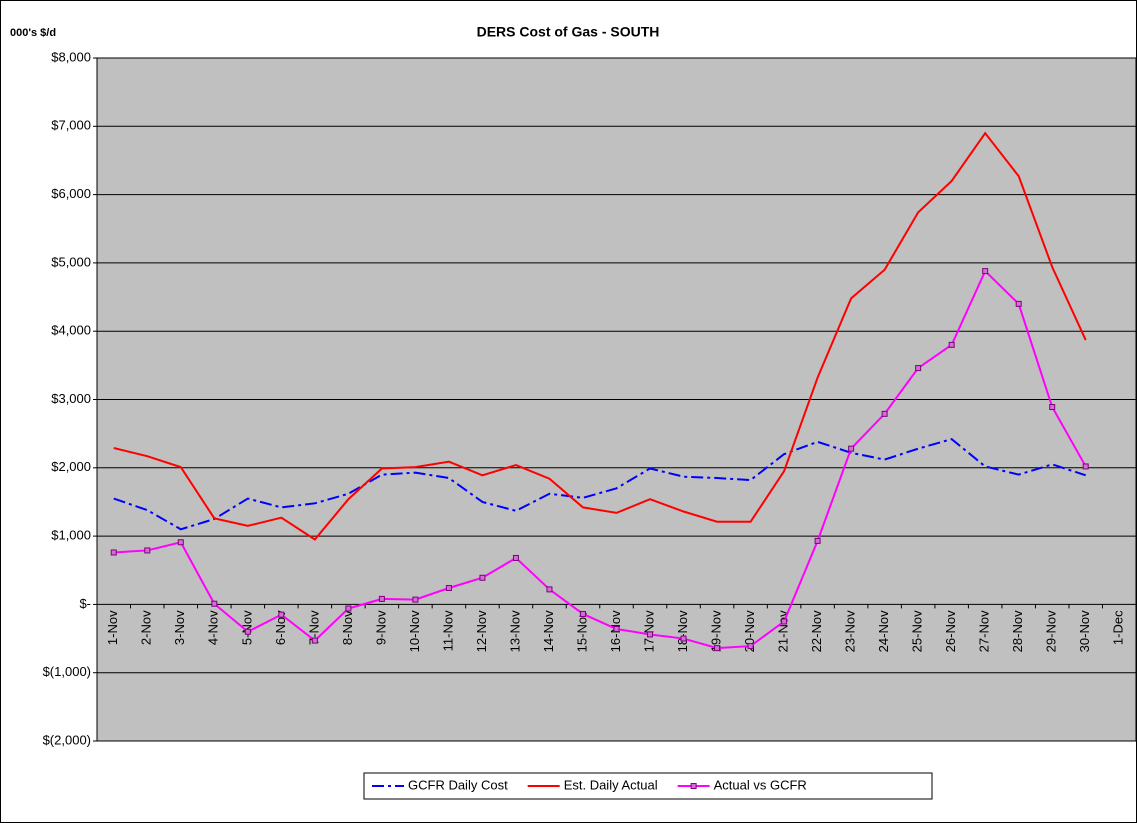 Image resolution: width=1137 pixels, height=823 pixels. I want to click on x-tick-label: 4-Nov, so click(213, 627).